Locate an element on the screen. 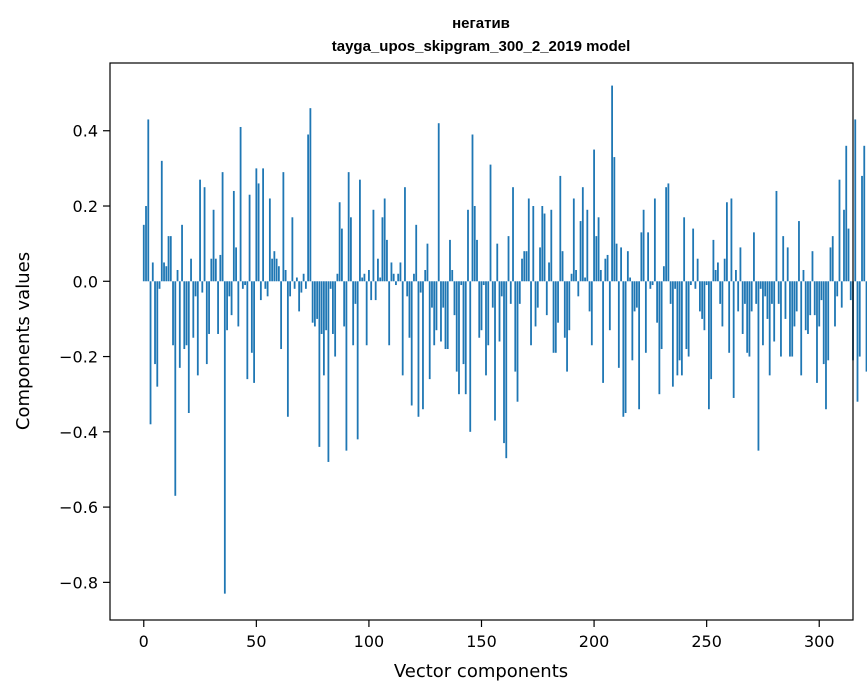 This screenshot has width=867, height=696. y-axis-label: Components values is located at coordinates (23, 341).